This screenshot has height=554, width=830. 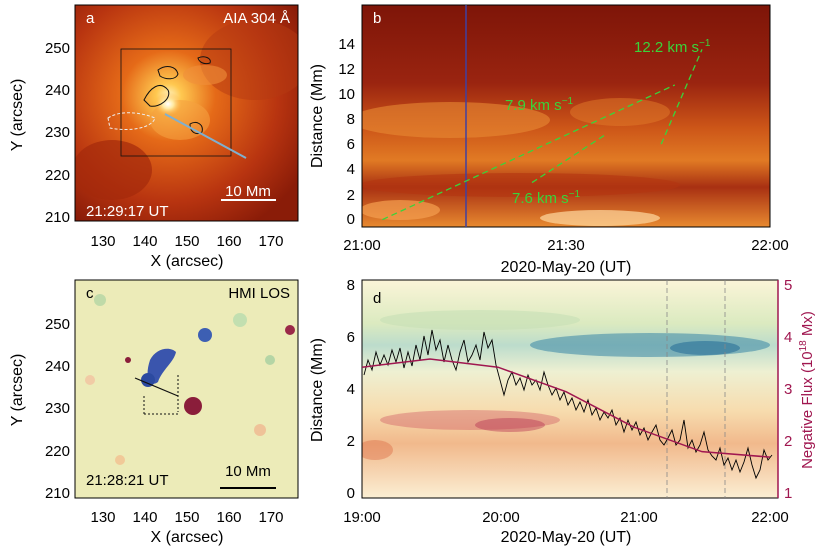 What do you see at coordinates (256, 18) in the screenshot?
I see `instrument-label-a: AIA 304 Å` at bounding box center [256, 18].